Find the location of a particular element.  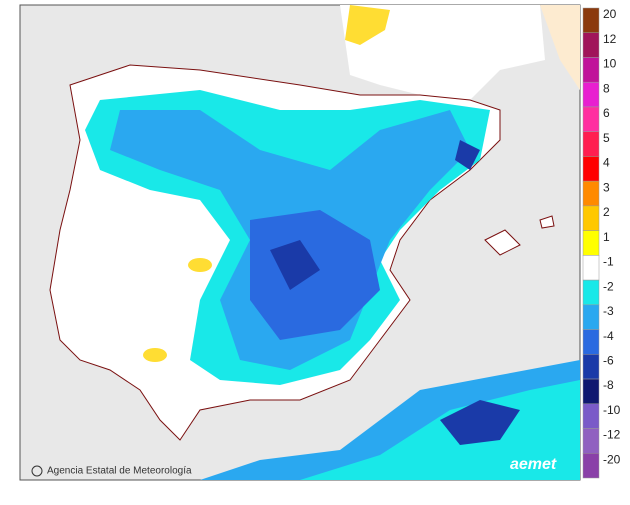

legend-label: 20 is located at coordinates (610, 14).